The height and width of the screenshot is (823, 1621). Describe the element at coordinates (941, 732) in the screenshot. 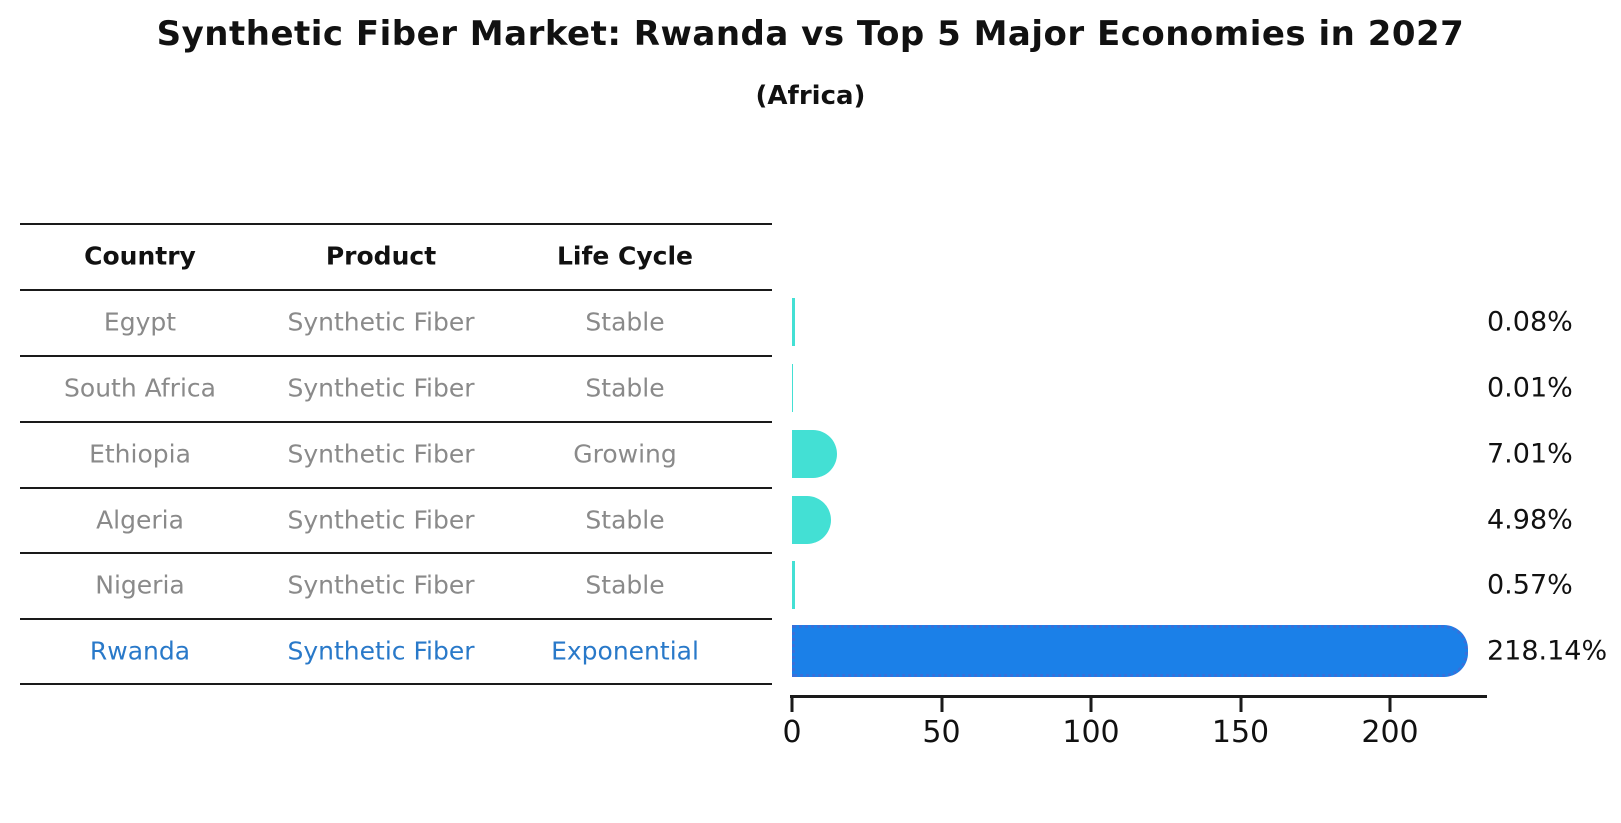

I see `x-axis-tick-label: 50` at that location.